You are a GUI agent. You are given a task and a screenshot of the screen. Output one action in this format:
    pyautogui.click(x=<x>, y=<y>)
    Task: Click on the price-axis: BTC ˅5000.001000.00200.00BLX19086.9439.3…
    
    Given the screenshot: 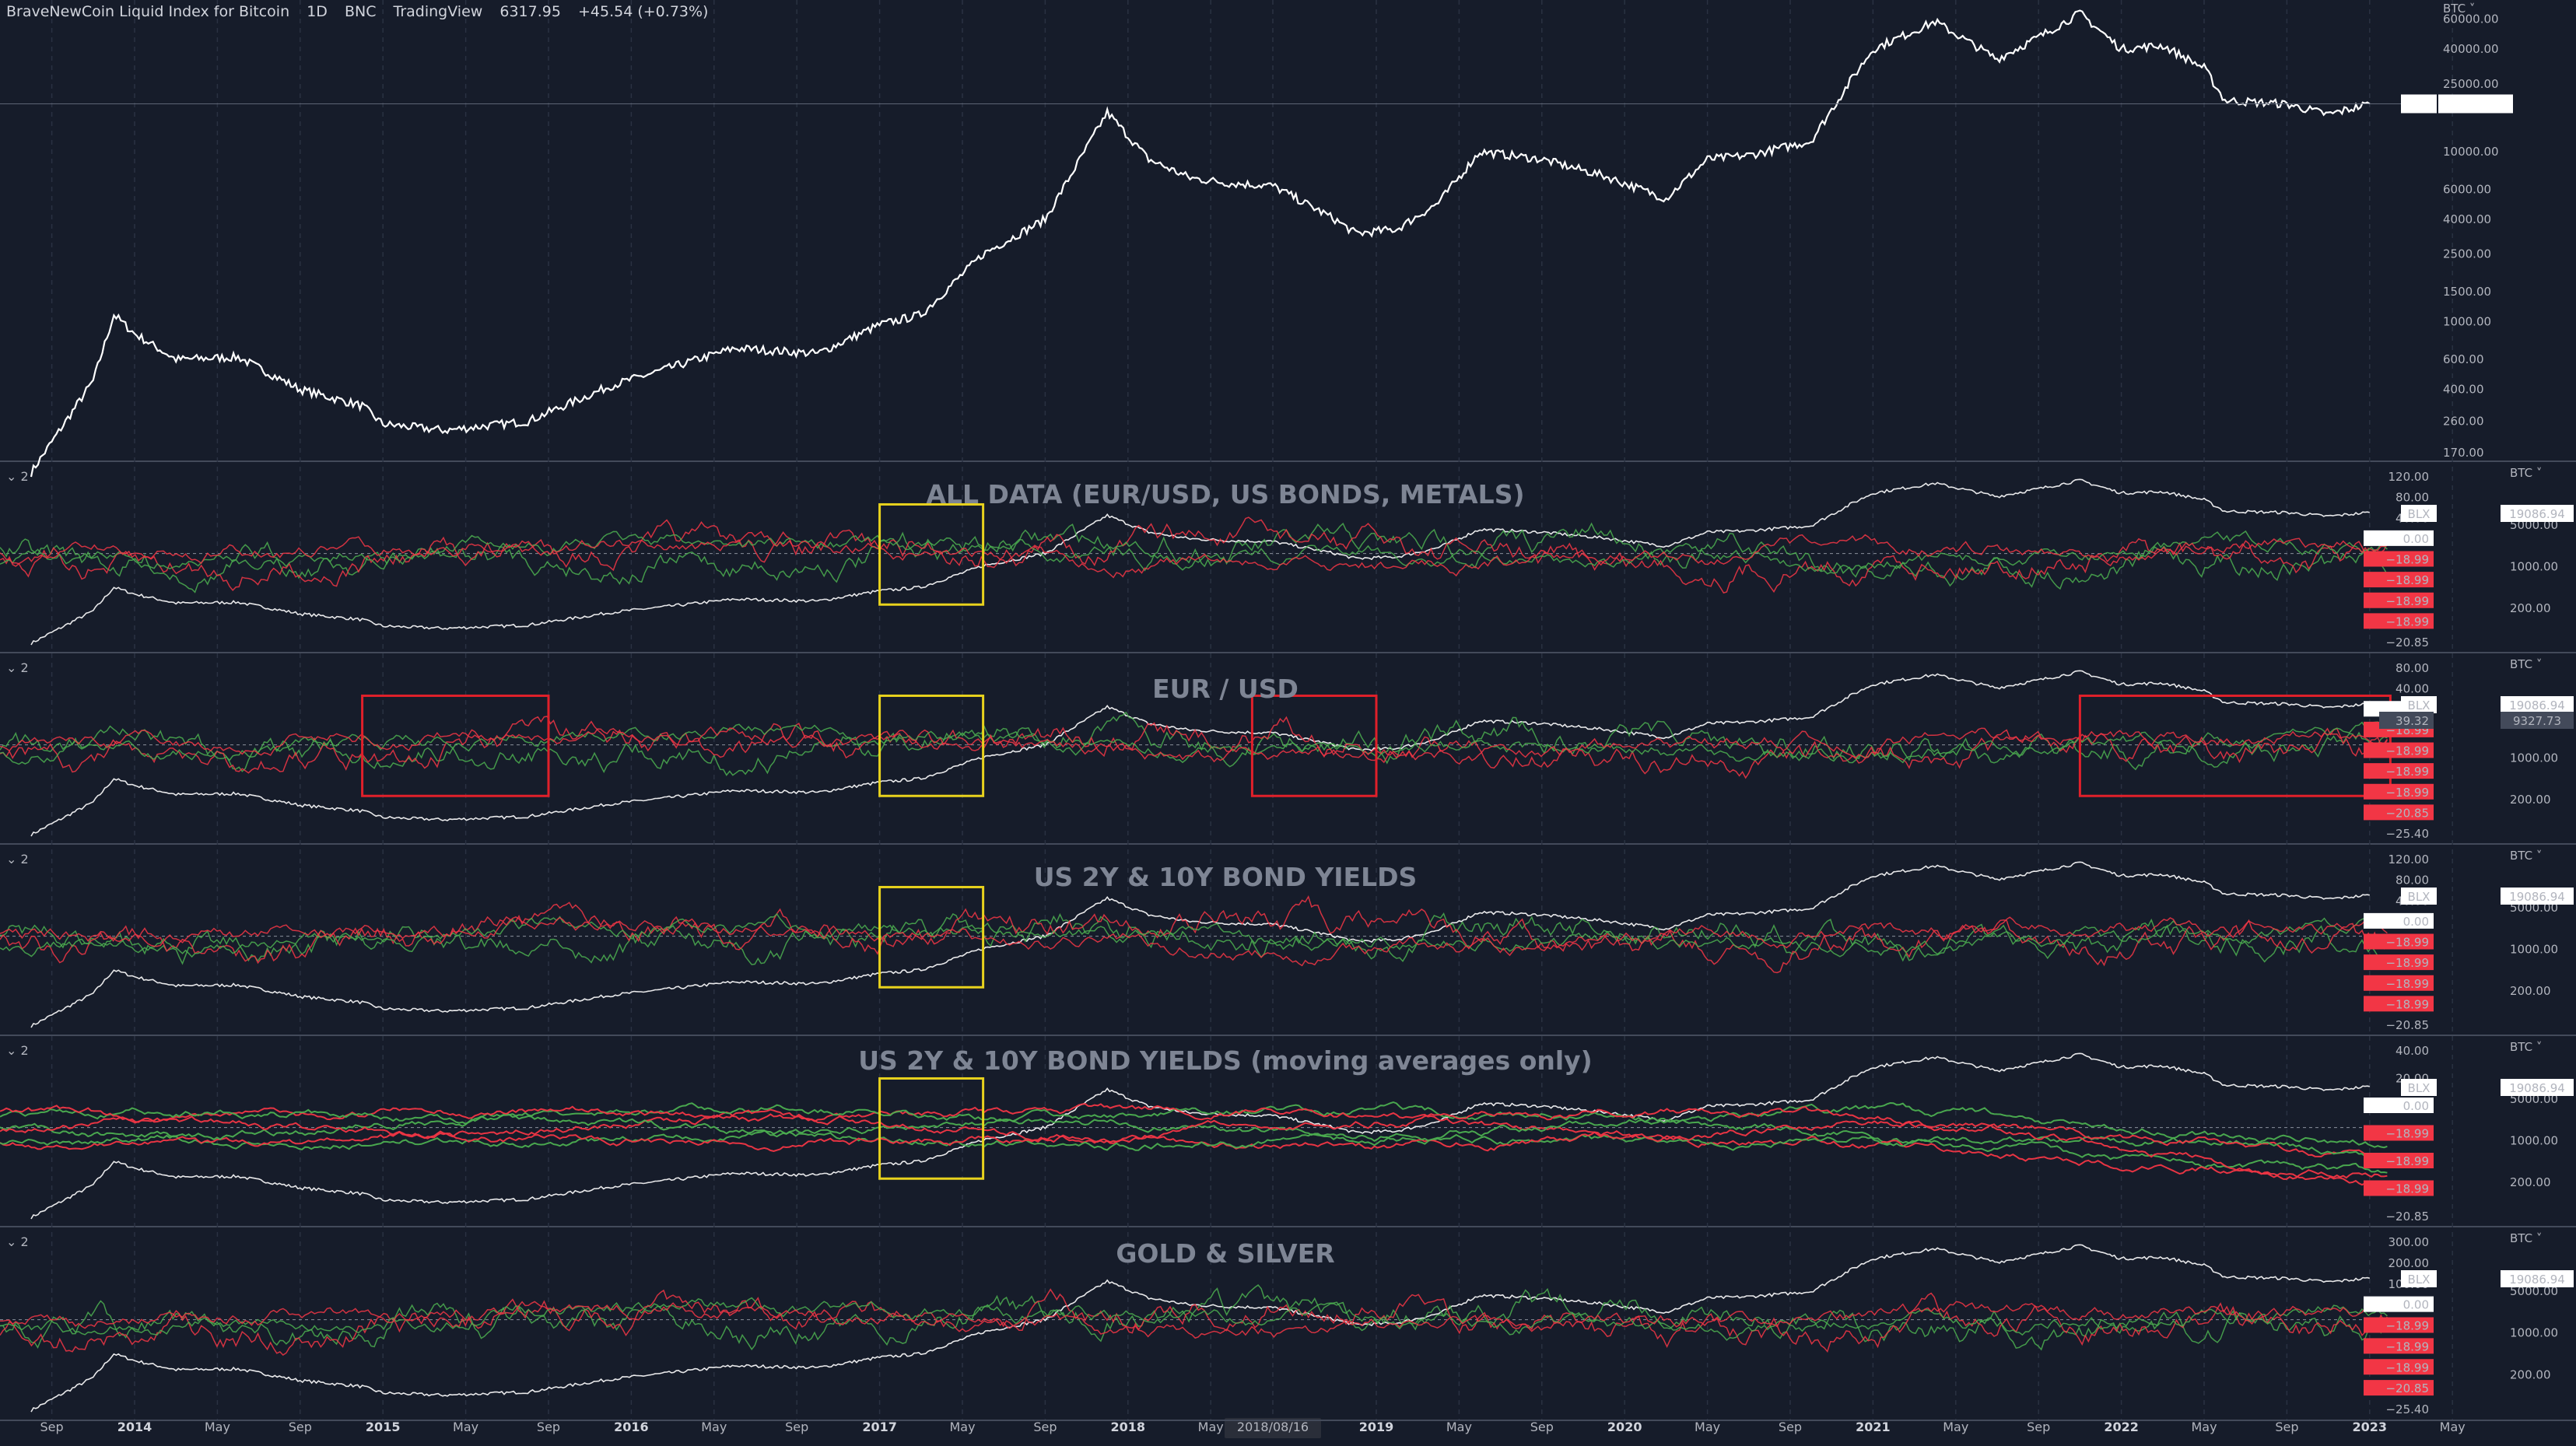 What is the action you would take?
    pyautogui.click(x=2476, y=732)
    